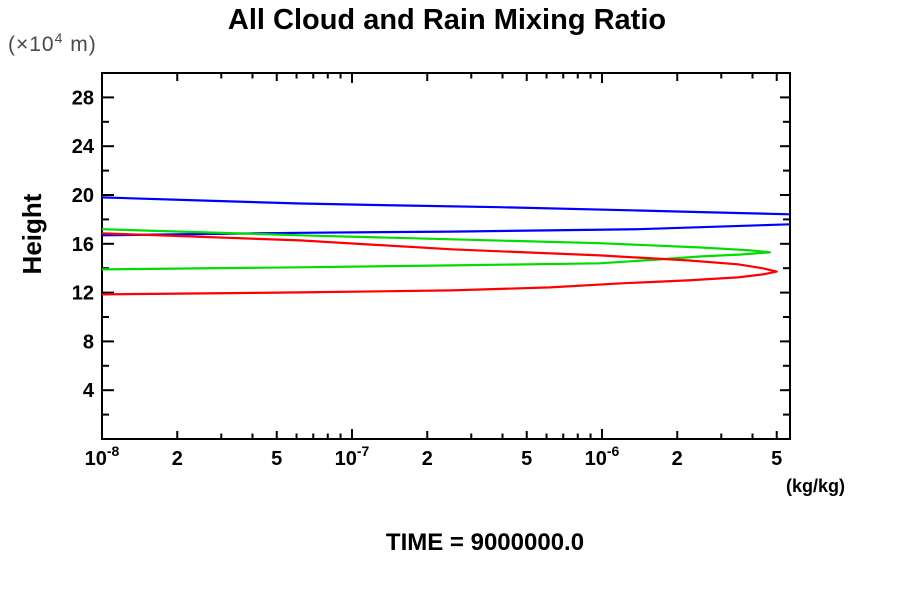 The image size is (900, 600). What do you see at coordinates (52, 43) in the screenshot?
I see `y-axis-unit-label: (×104 m)` at bounding box center [52, 43].